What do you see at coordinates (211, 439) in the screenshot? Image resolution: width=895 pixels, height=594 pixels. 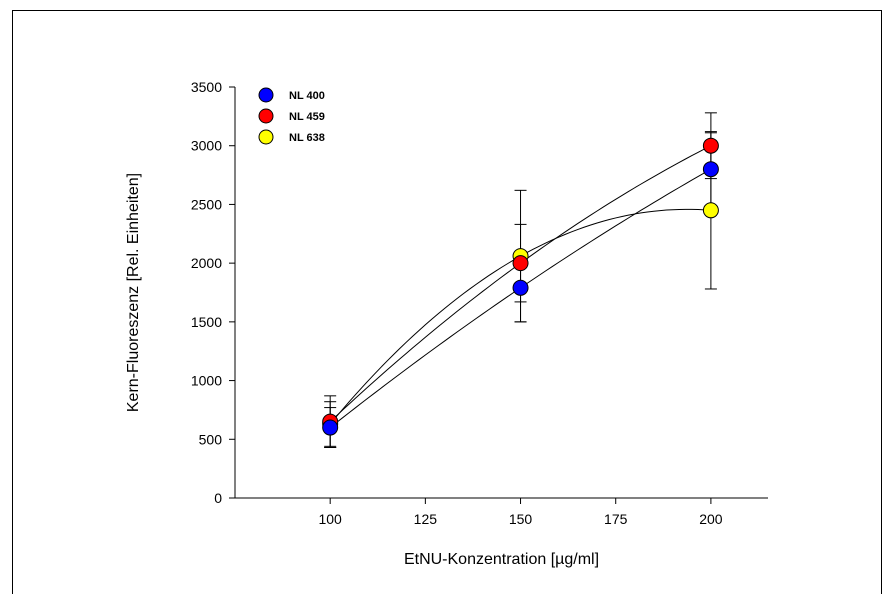 I see `y-tick-label: 500` at bounding box center [211, 439].